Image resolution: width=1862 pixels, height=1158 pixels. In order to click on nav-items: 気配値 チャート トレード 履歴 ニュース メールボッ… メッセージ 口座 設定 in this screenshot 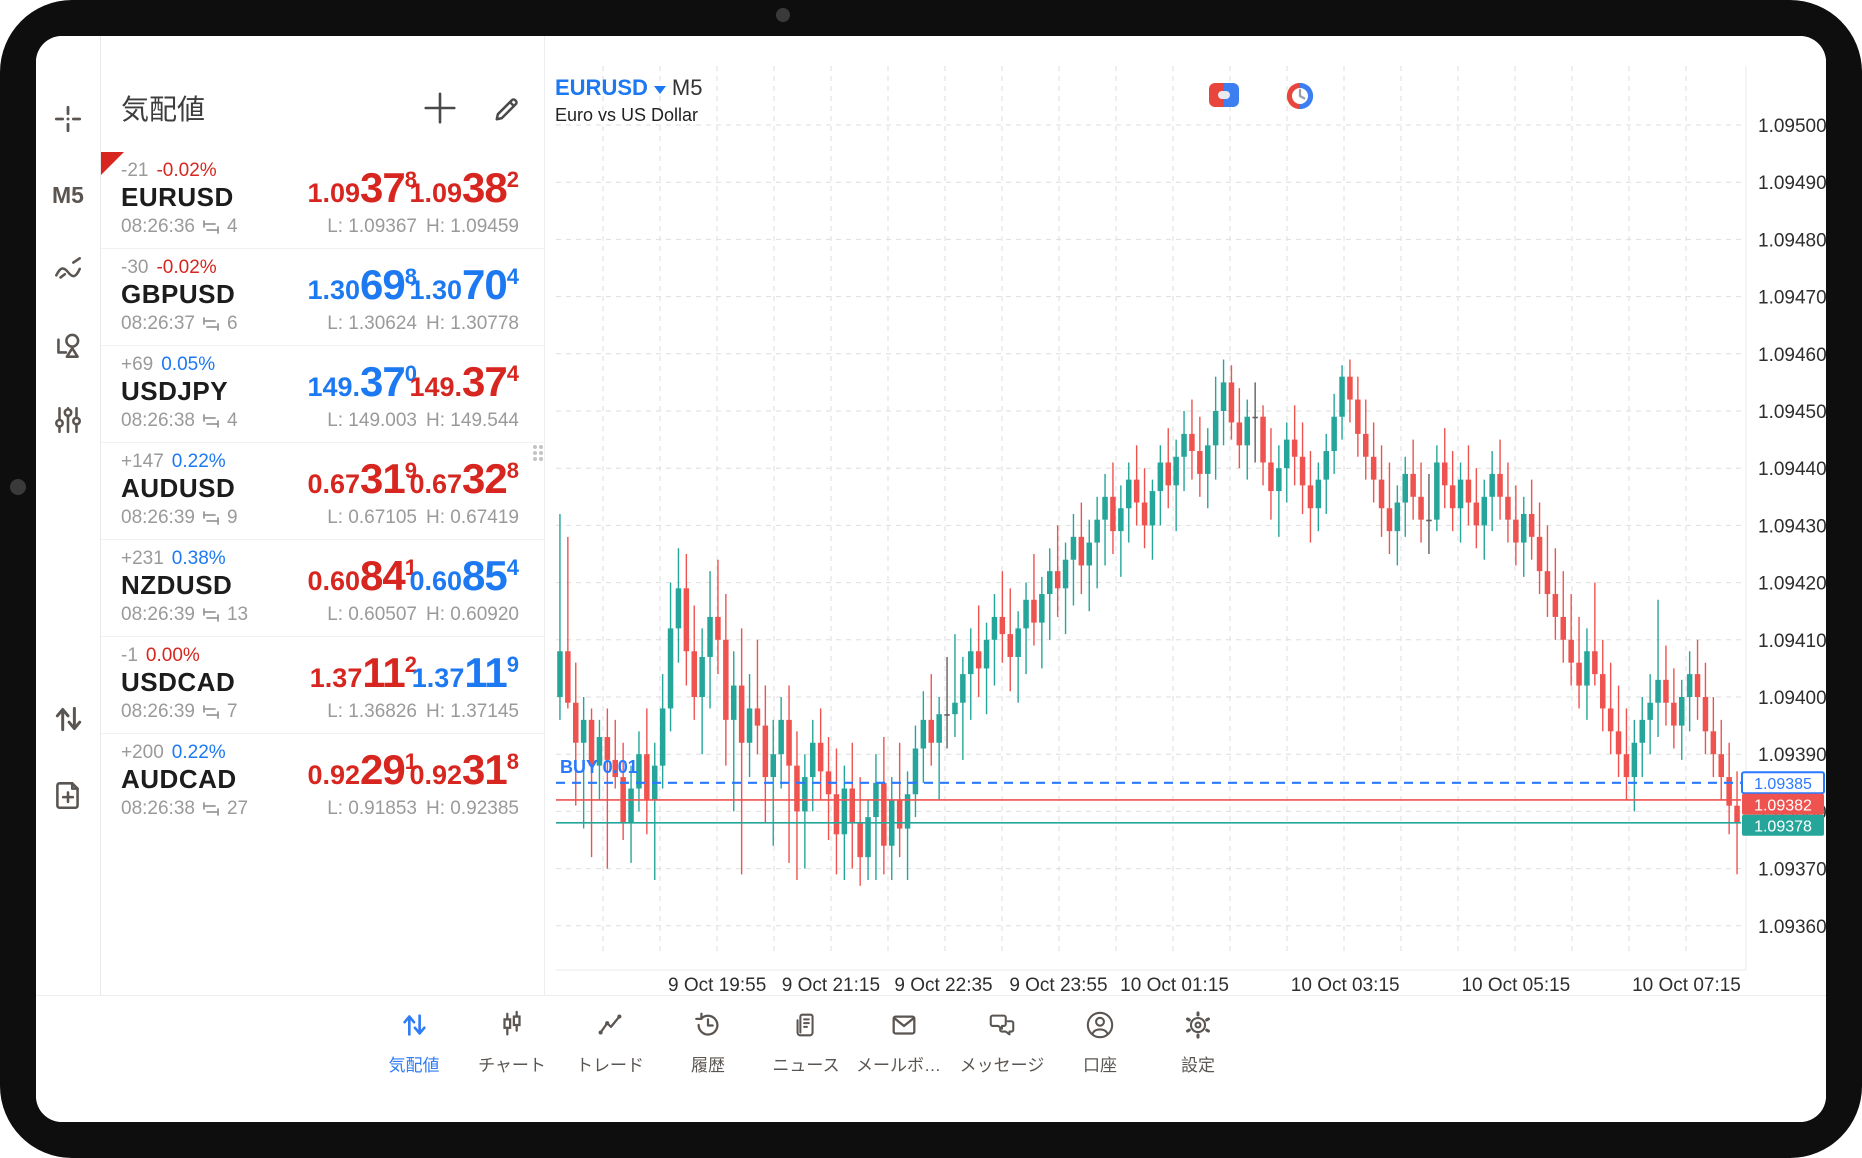, I will do `click(806, 1043)`.